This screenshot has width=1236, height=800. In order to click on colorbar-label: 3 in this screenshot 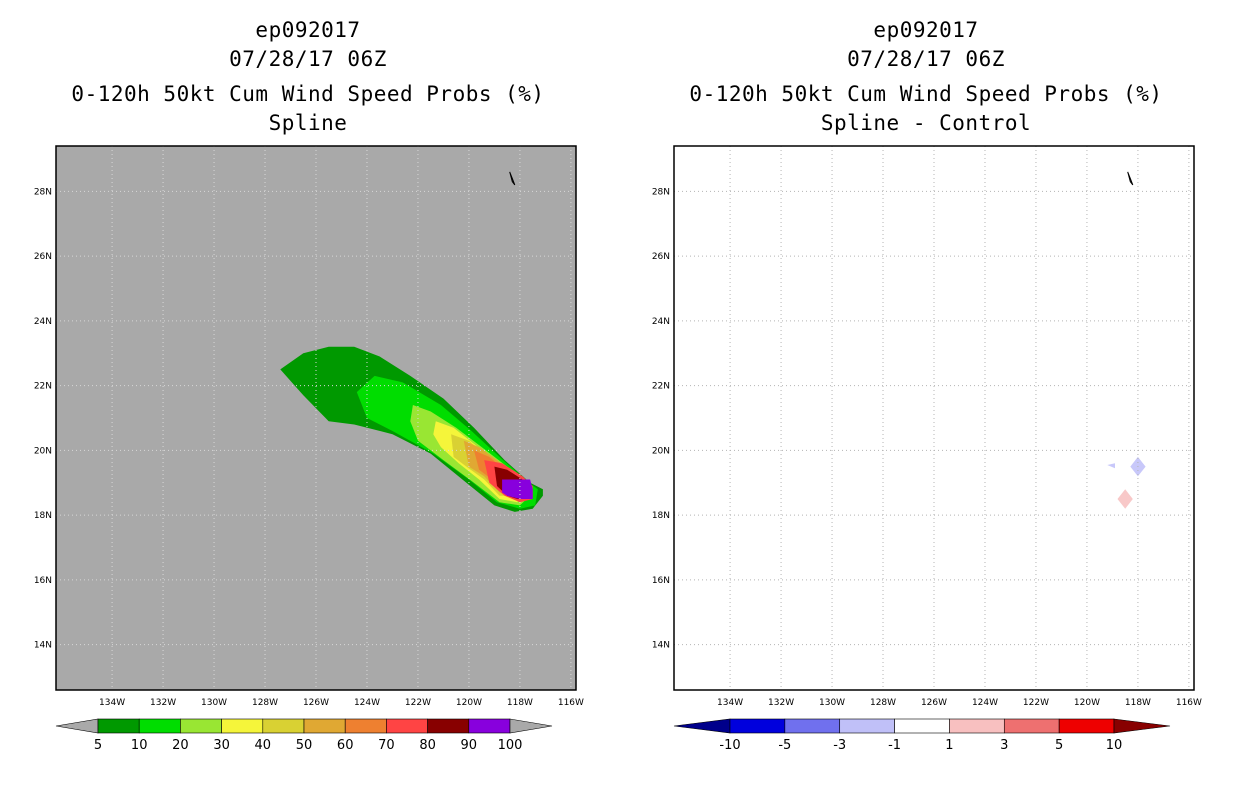, I will do `click(1004, 745)`.